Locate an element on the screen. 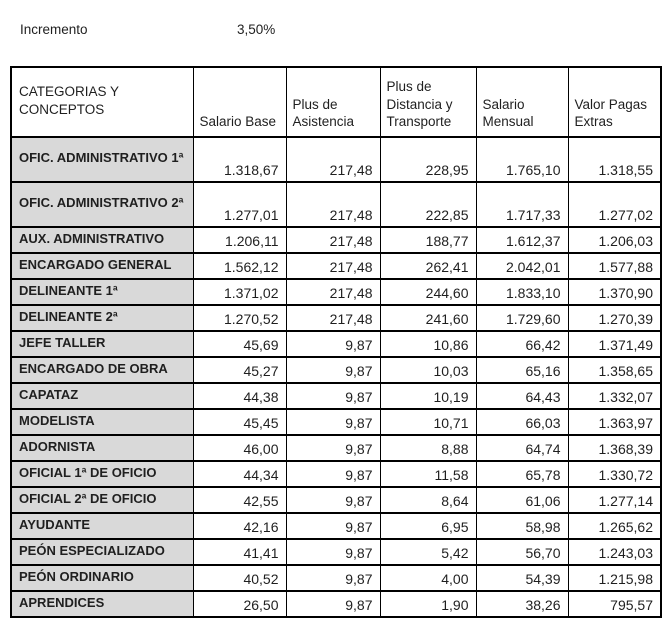 The image size is (669, 630). category-cell: OFICIAL 1ª DE OFICIO is located at coordinates (102, 474).